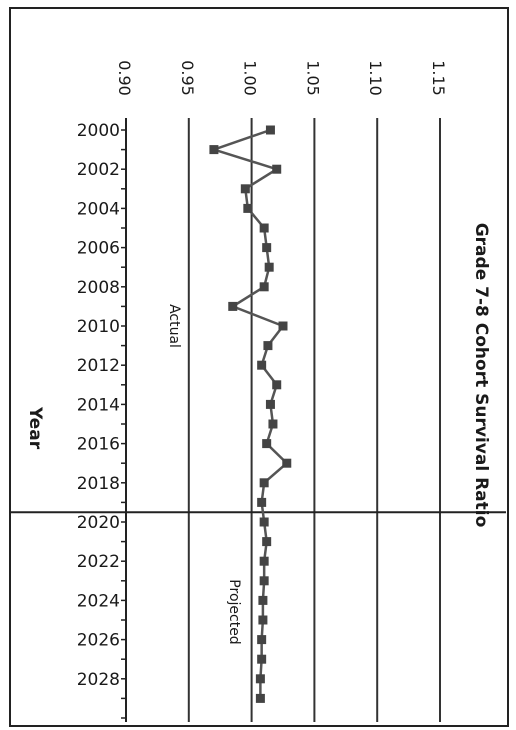 Image resolution: width=516 pixels, height=730 pixels. What do you see at coordinates (187, 78) in the screenshot?
I see `value-tick-label: 0.95` at bounding box center [187, 78].